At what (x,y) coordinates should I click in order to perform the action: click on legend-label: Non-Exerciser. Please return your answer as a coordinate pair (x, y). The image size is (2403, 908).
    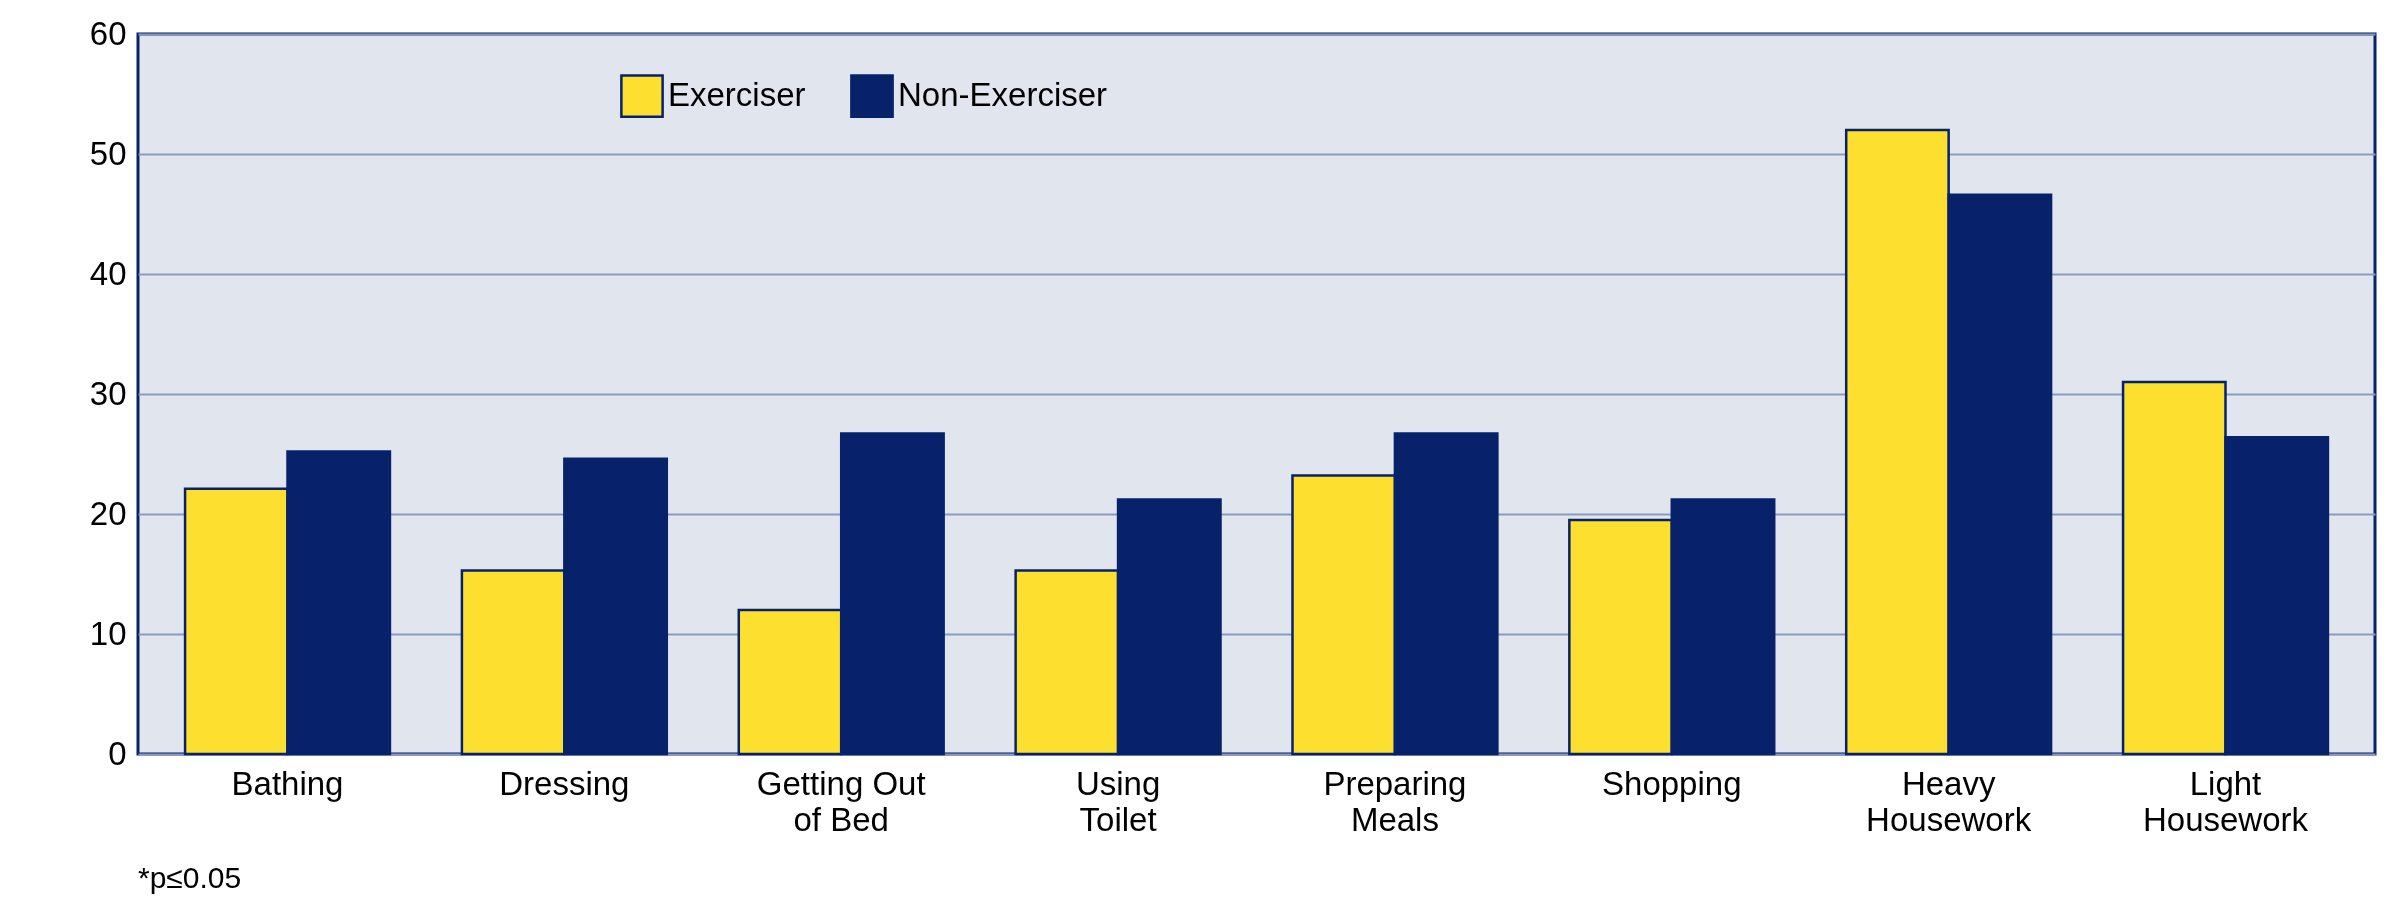
    Looking at the image, I should click on (1003, 95).